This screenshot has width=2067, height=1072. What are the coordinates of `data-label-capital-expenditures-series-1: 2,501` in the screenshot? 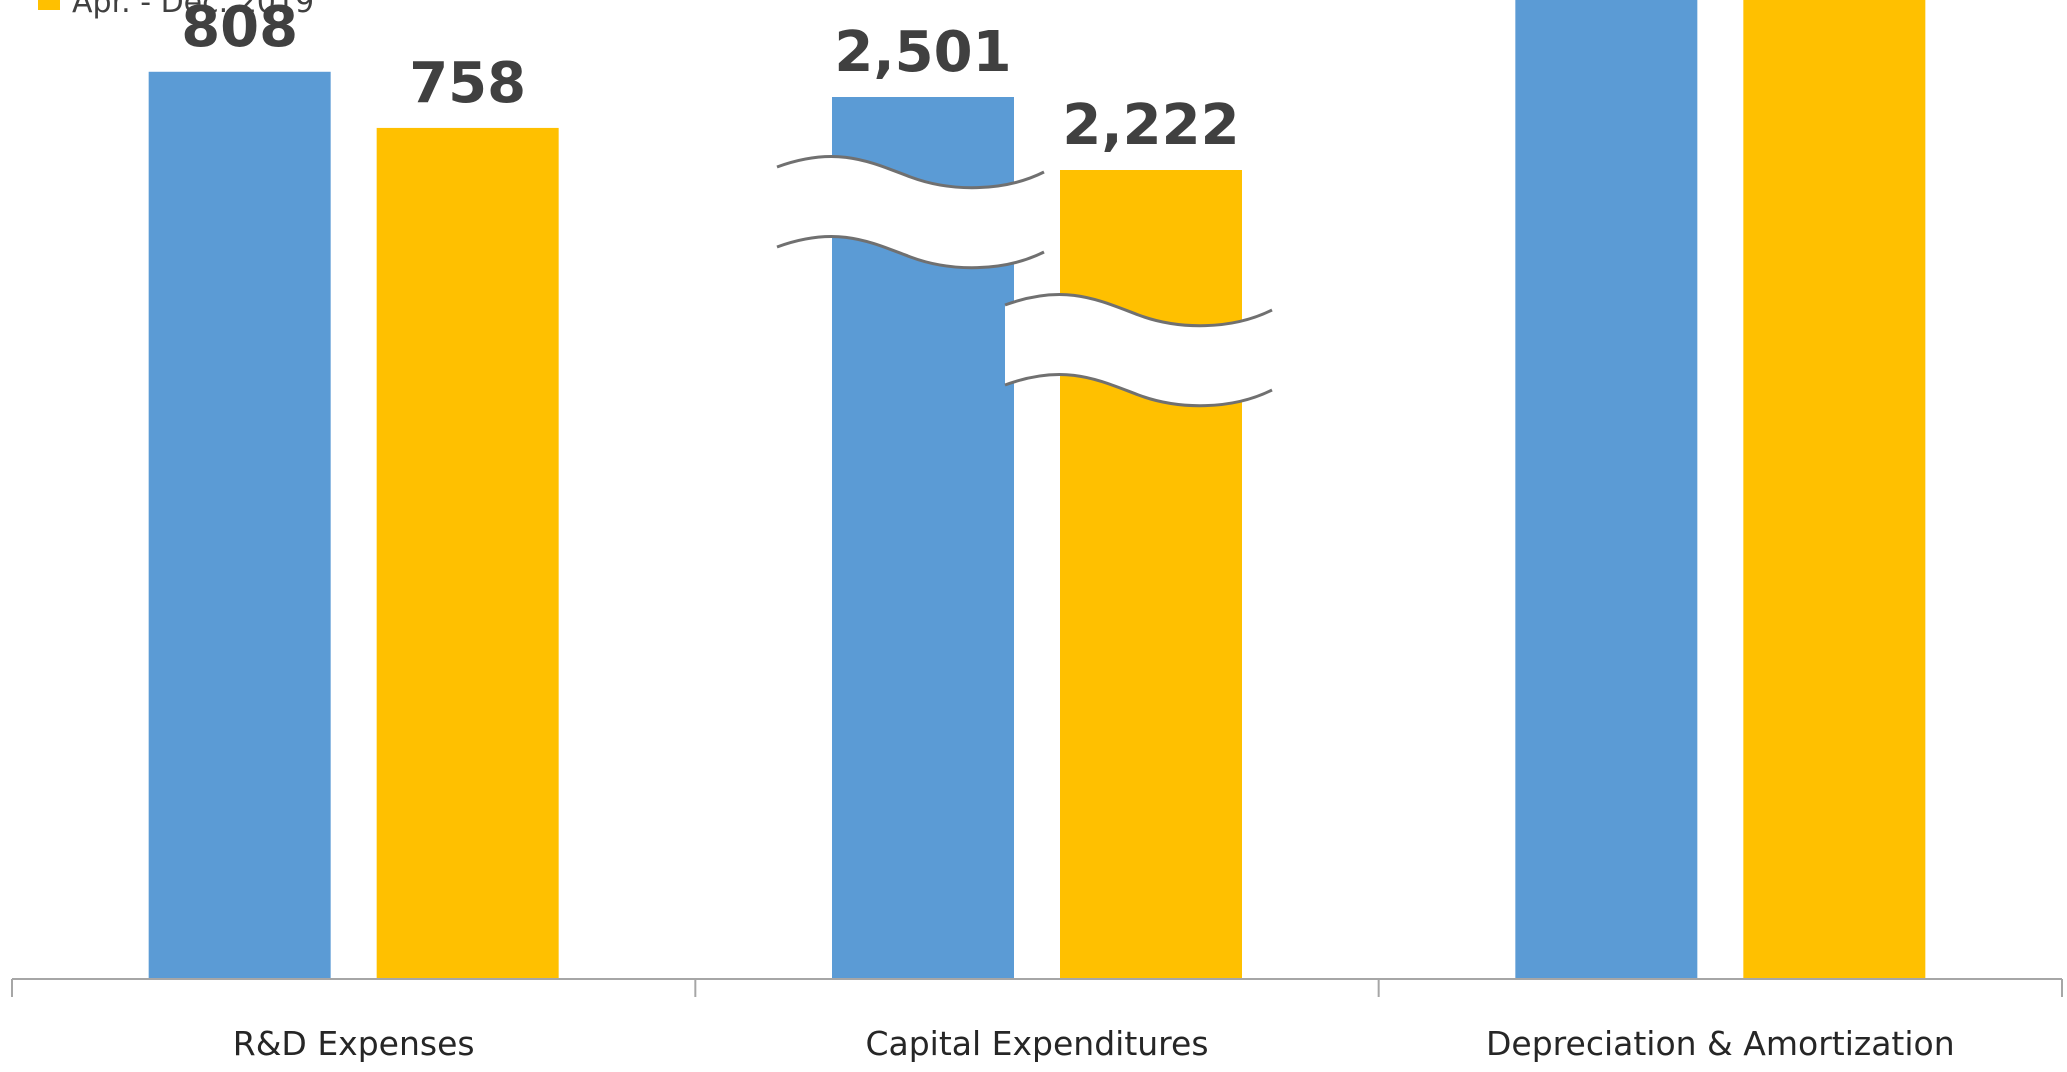 It's located at (922, 52).